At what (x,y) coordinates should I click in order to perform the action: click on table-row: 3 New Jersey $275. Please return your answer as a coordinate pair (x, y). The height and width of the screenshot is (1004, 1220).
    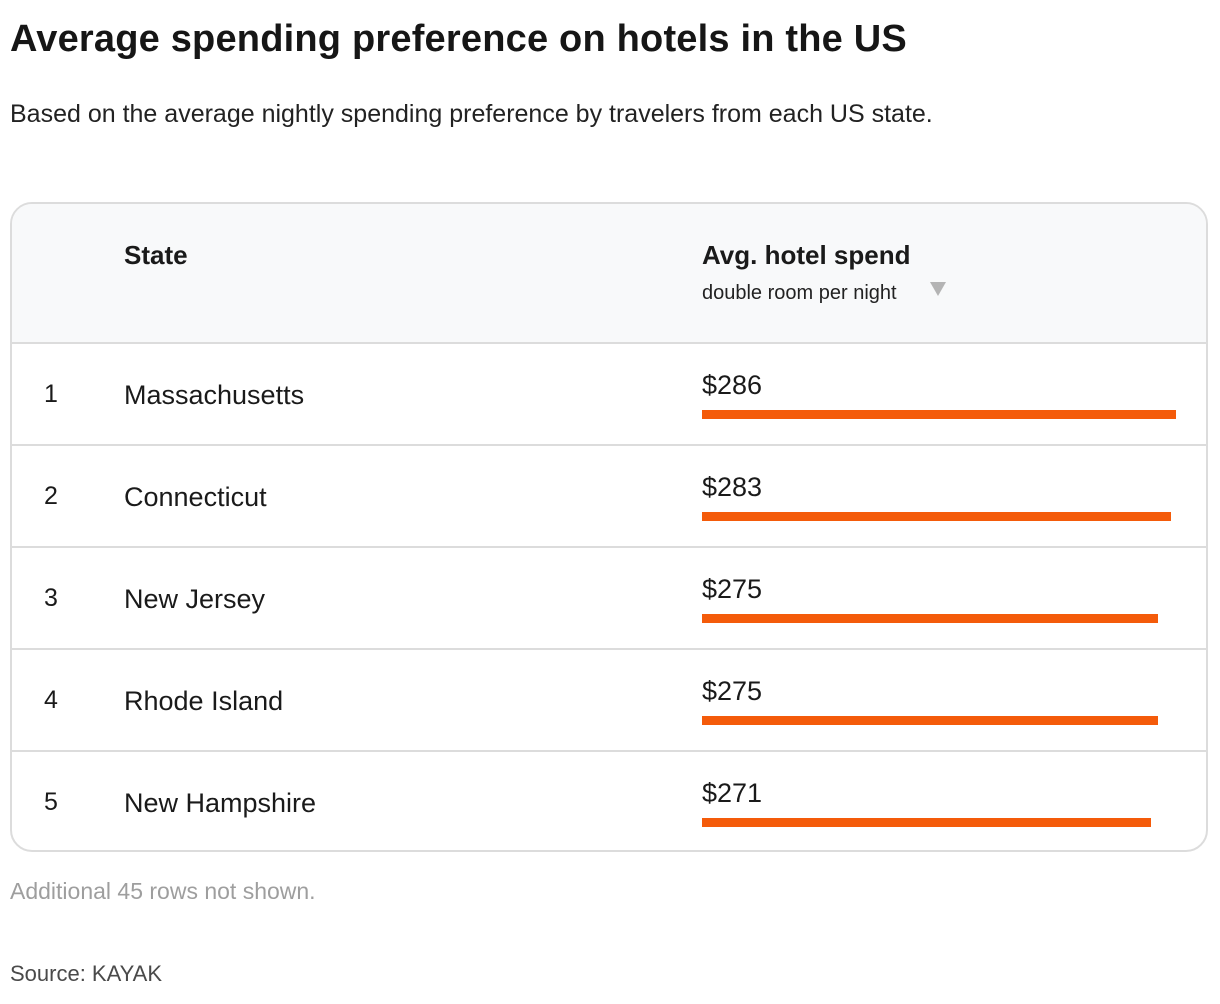
    Looking at the image, I should click on (609, 599).